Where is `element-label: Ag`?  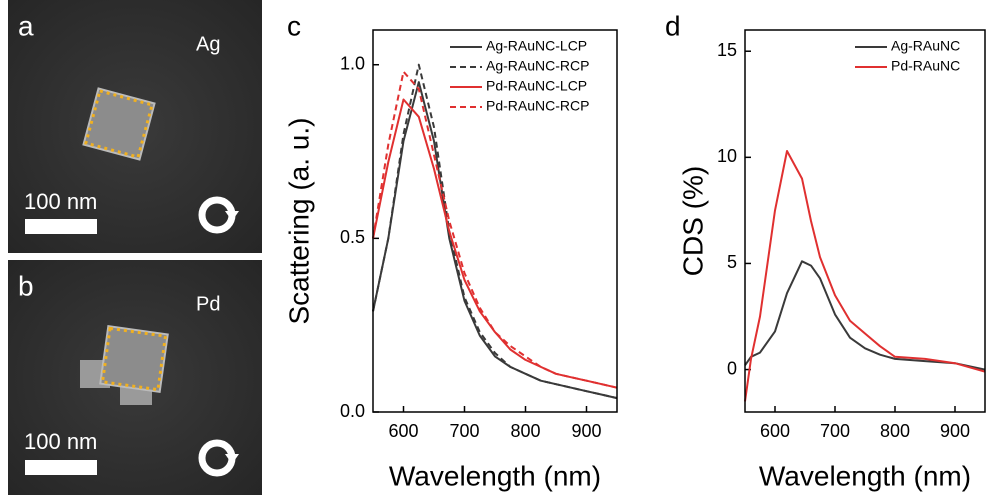 element-label: Ag is located at coordinates (208, 44).